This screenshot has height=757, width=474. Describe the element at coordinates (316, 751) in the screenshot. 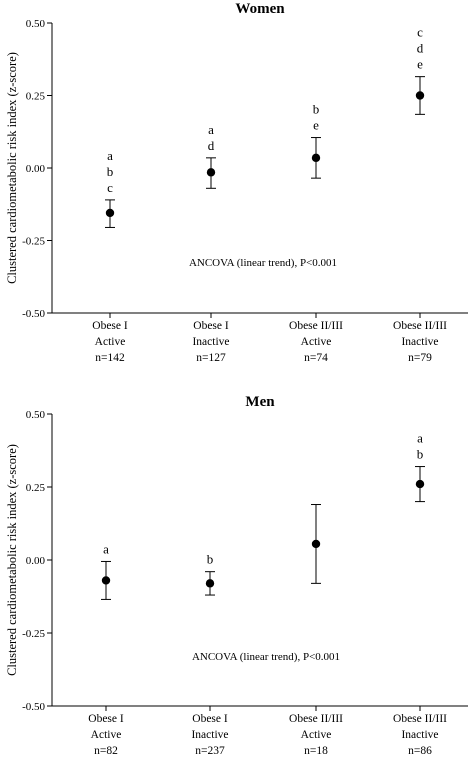

I see `x-category-label: n=18` at that location.